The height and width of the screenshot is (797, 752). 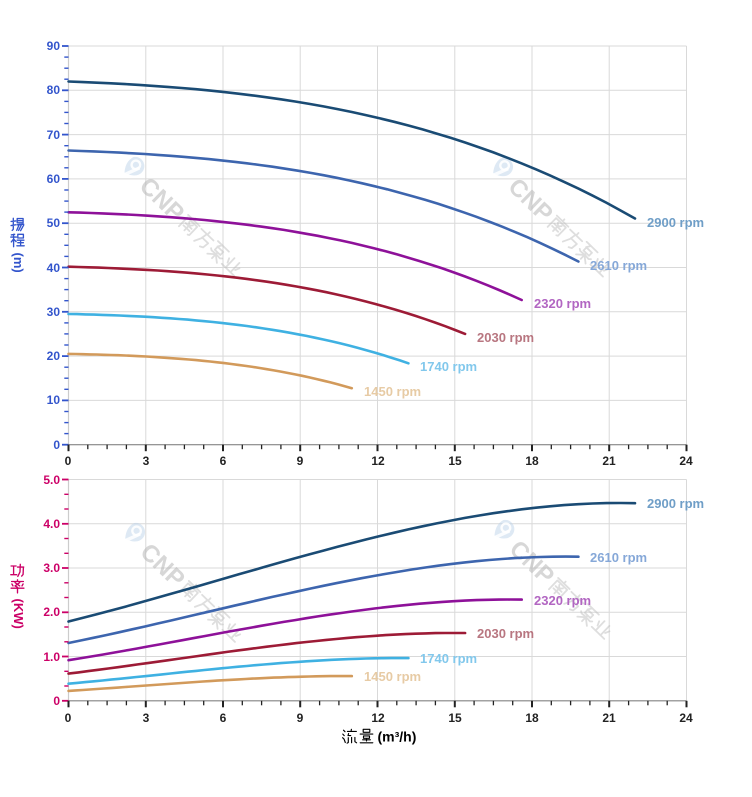 I want to click on svg-text: 10, so click(x=54, y=400).